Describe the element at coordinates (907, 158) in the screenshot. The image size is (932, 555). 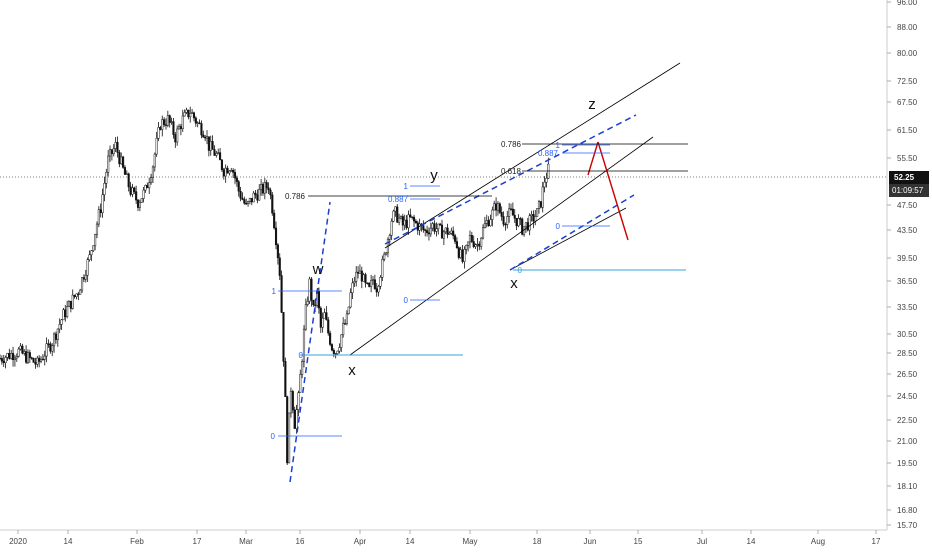
I see `y-tick-label: 55.50` at that location.